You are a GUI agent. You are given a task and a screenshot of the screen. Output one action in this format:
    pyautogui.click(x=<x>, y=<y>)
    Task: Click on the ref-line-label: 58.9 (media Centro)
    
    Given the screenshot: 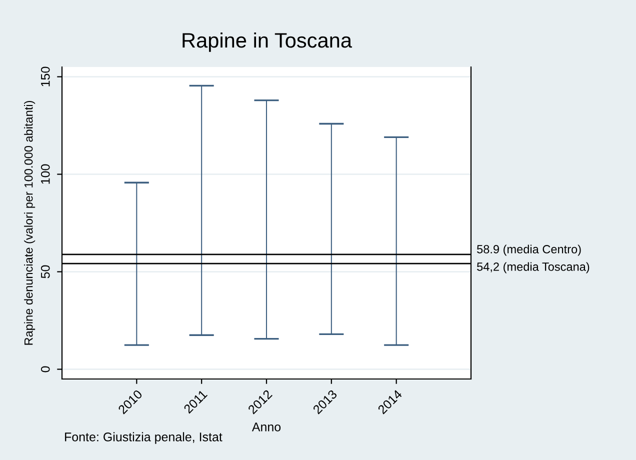 What is the action you would take?
    pyautogui.click(x=529, y=250)
    